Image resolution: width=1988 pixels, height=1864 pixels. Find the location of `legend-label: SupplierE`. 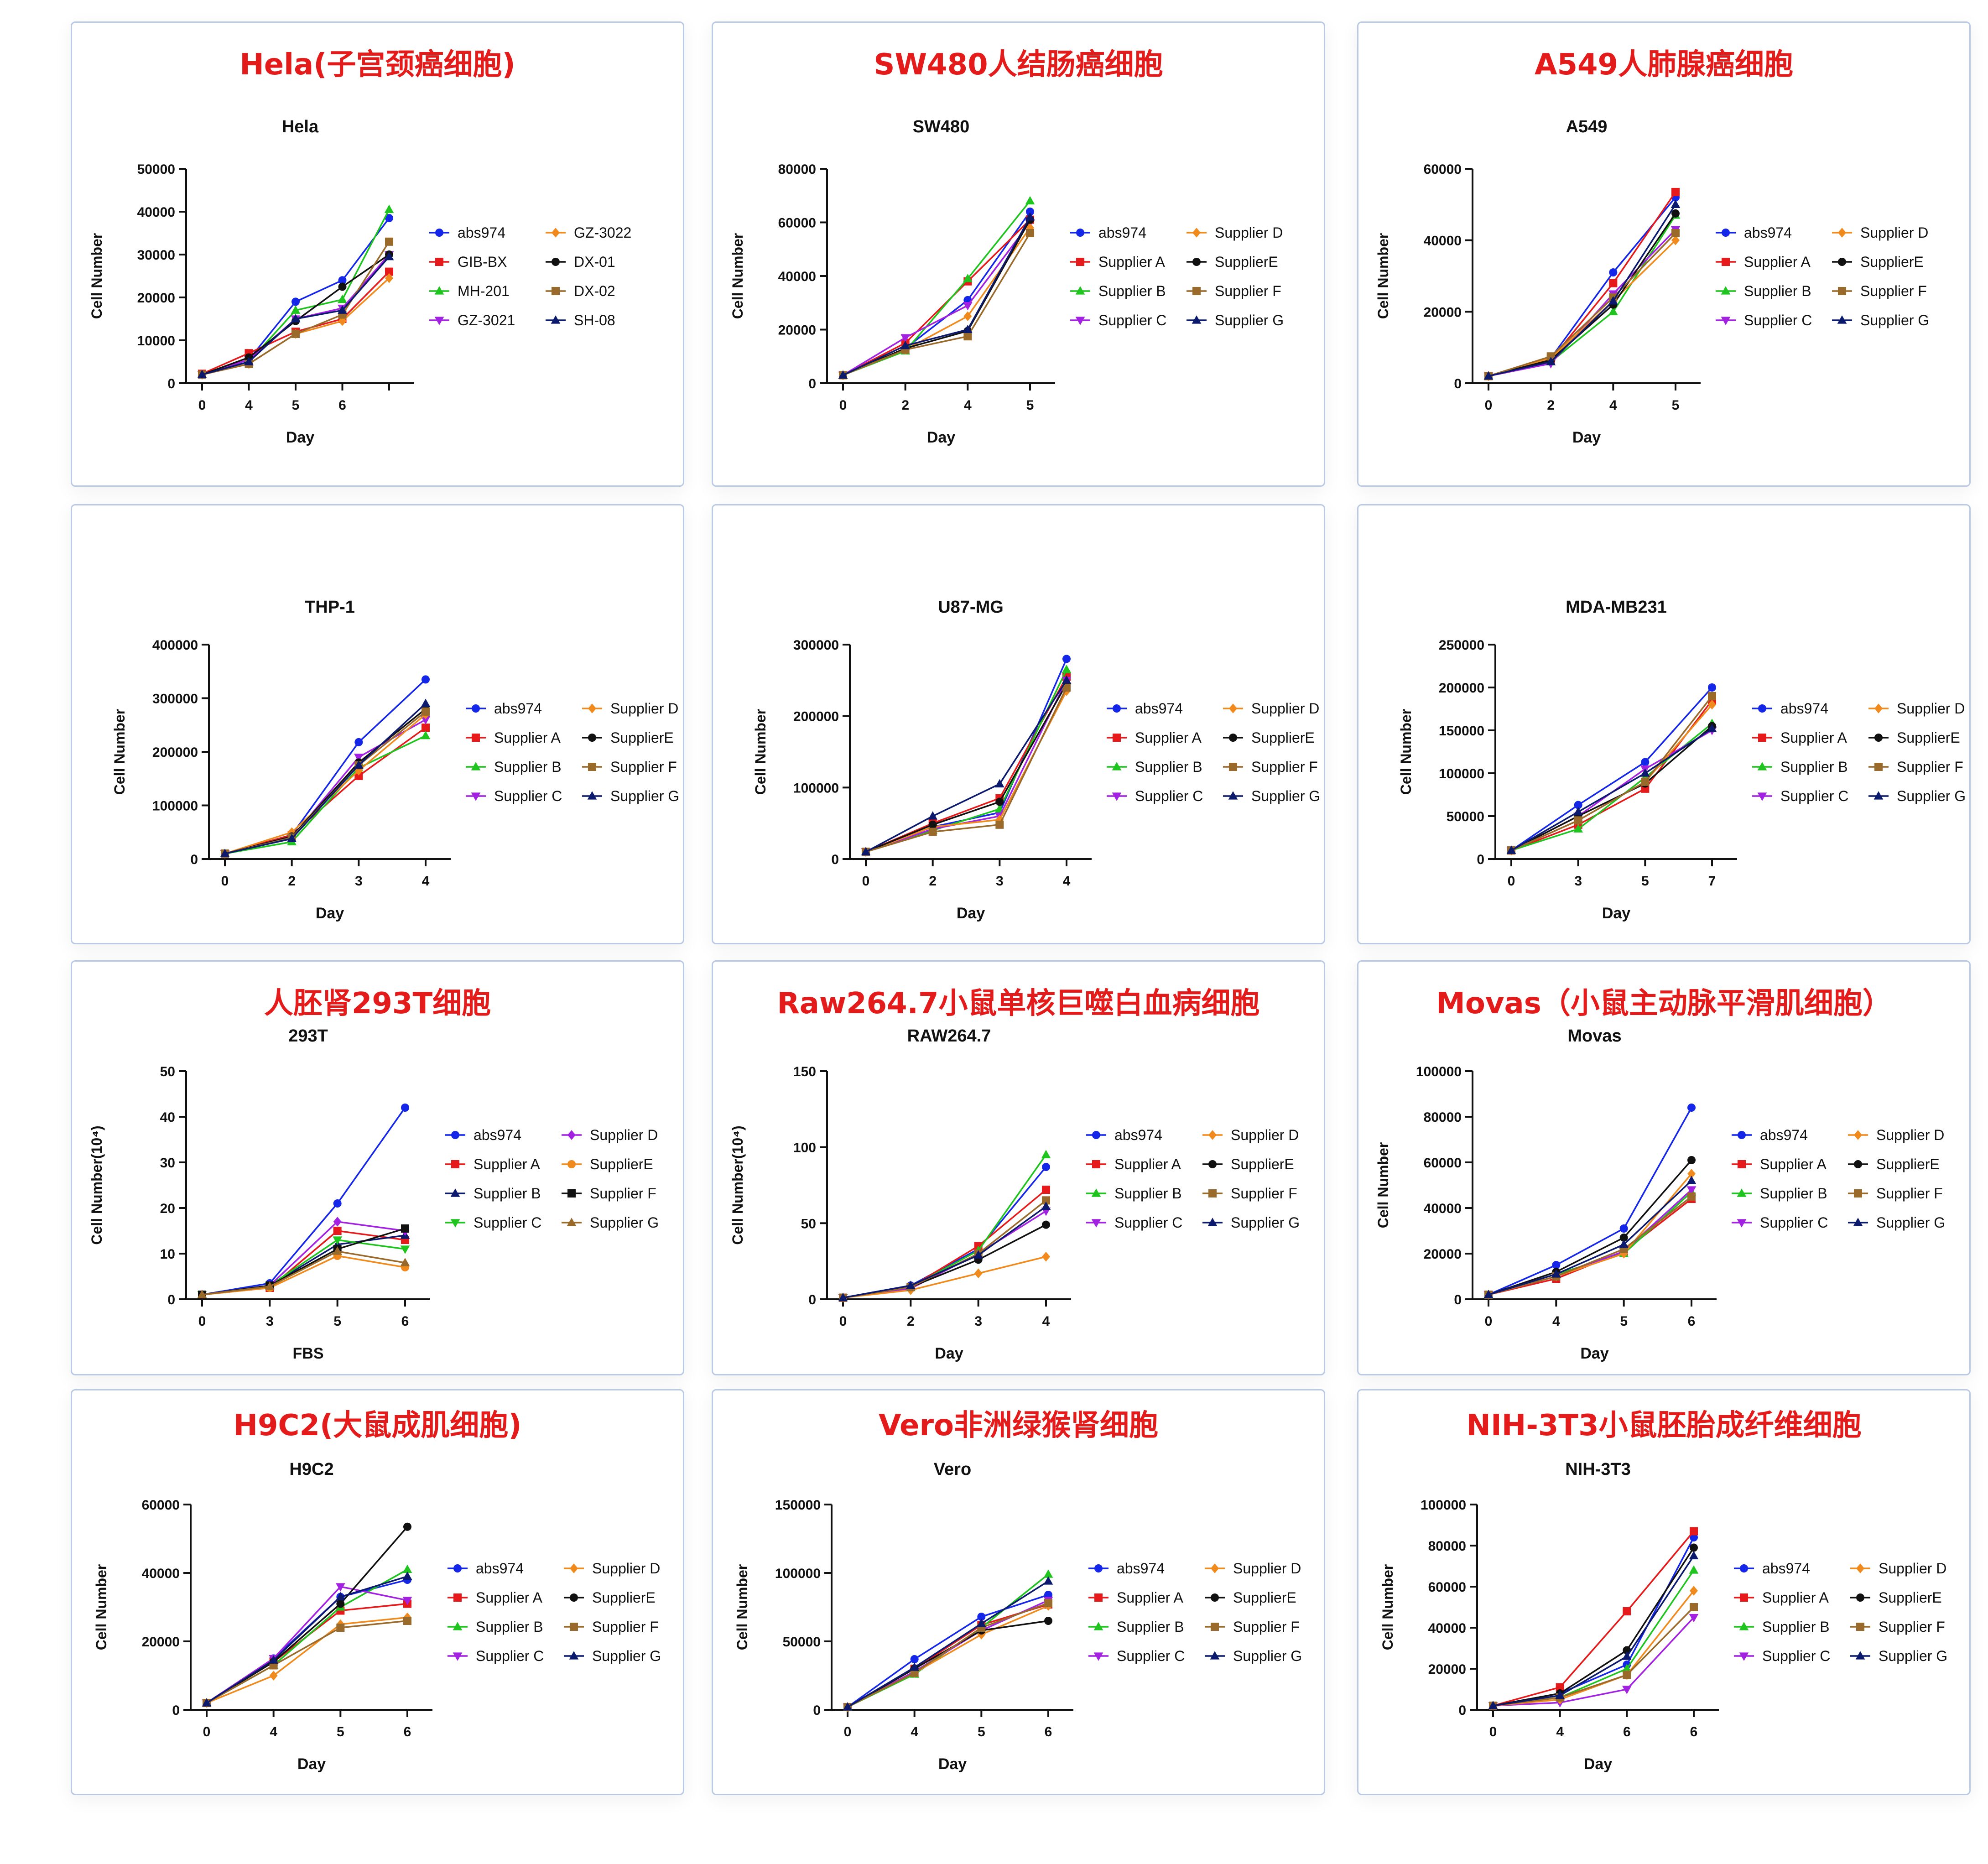

legend-label: SupplierE is located at coordinates (1911, 1597).